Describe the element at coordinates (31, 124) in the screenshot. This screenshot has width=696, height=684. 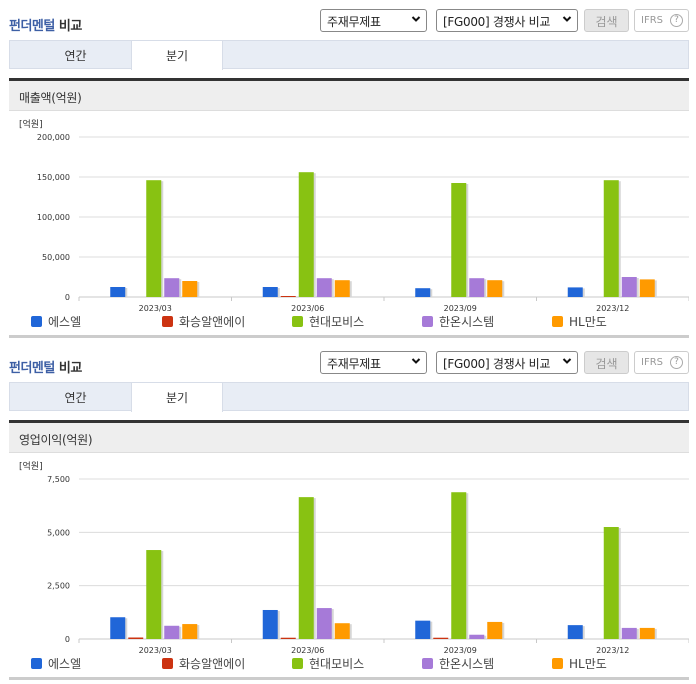
I see `y-axis-unit: [억원]` at that location.